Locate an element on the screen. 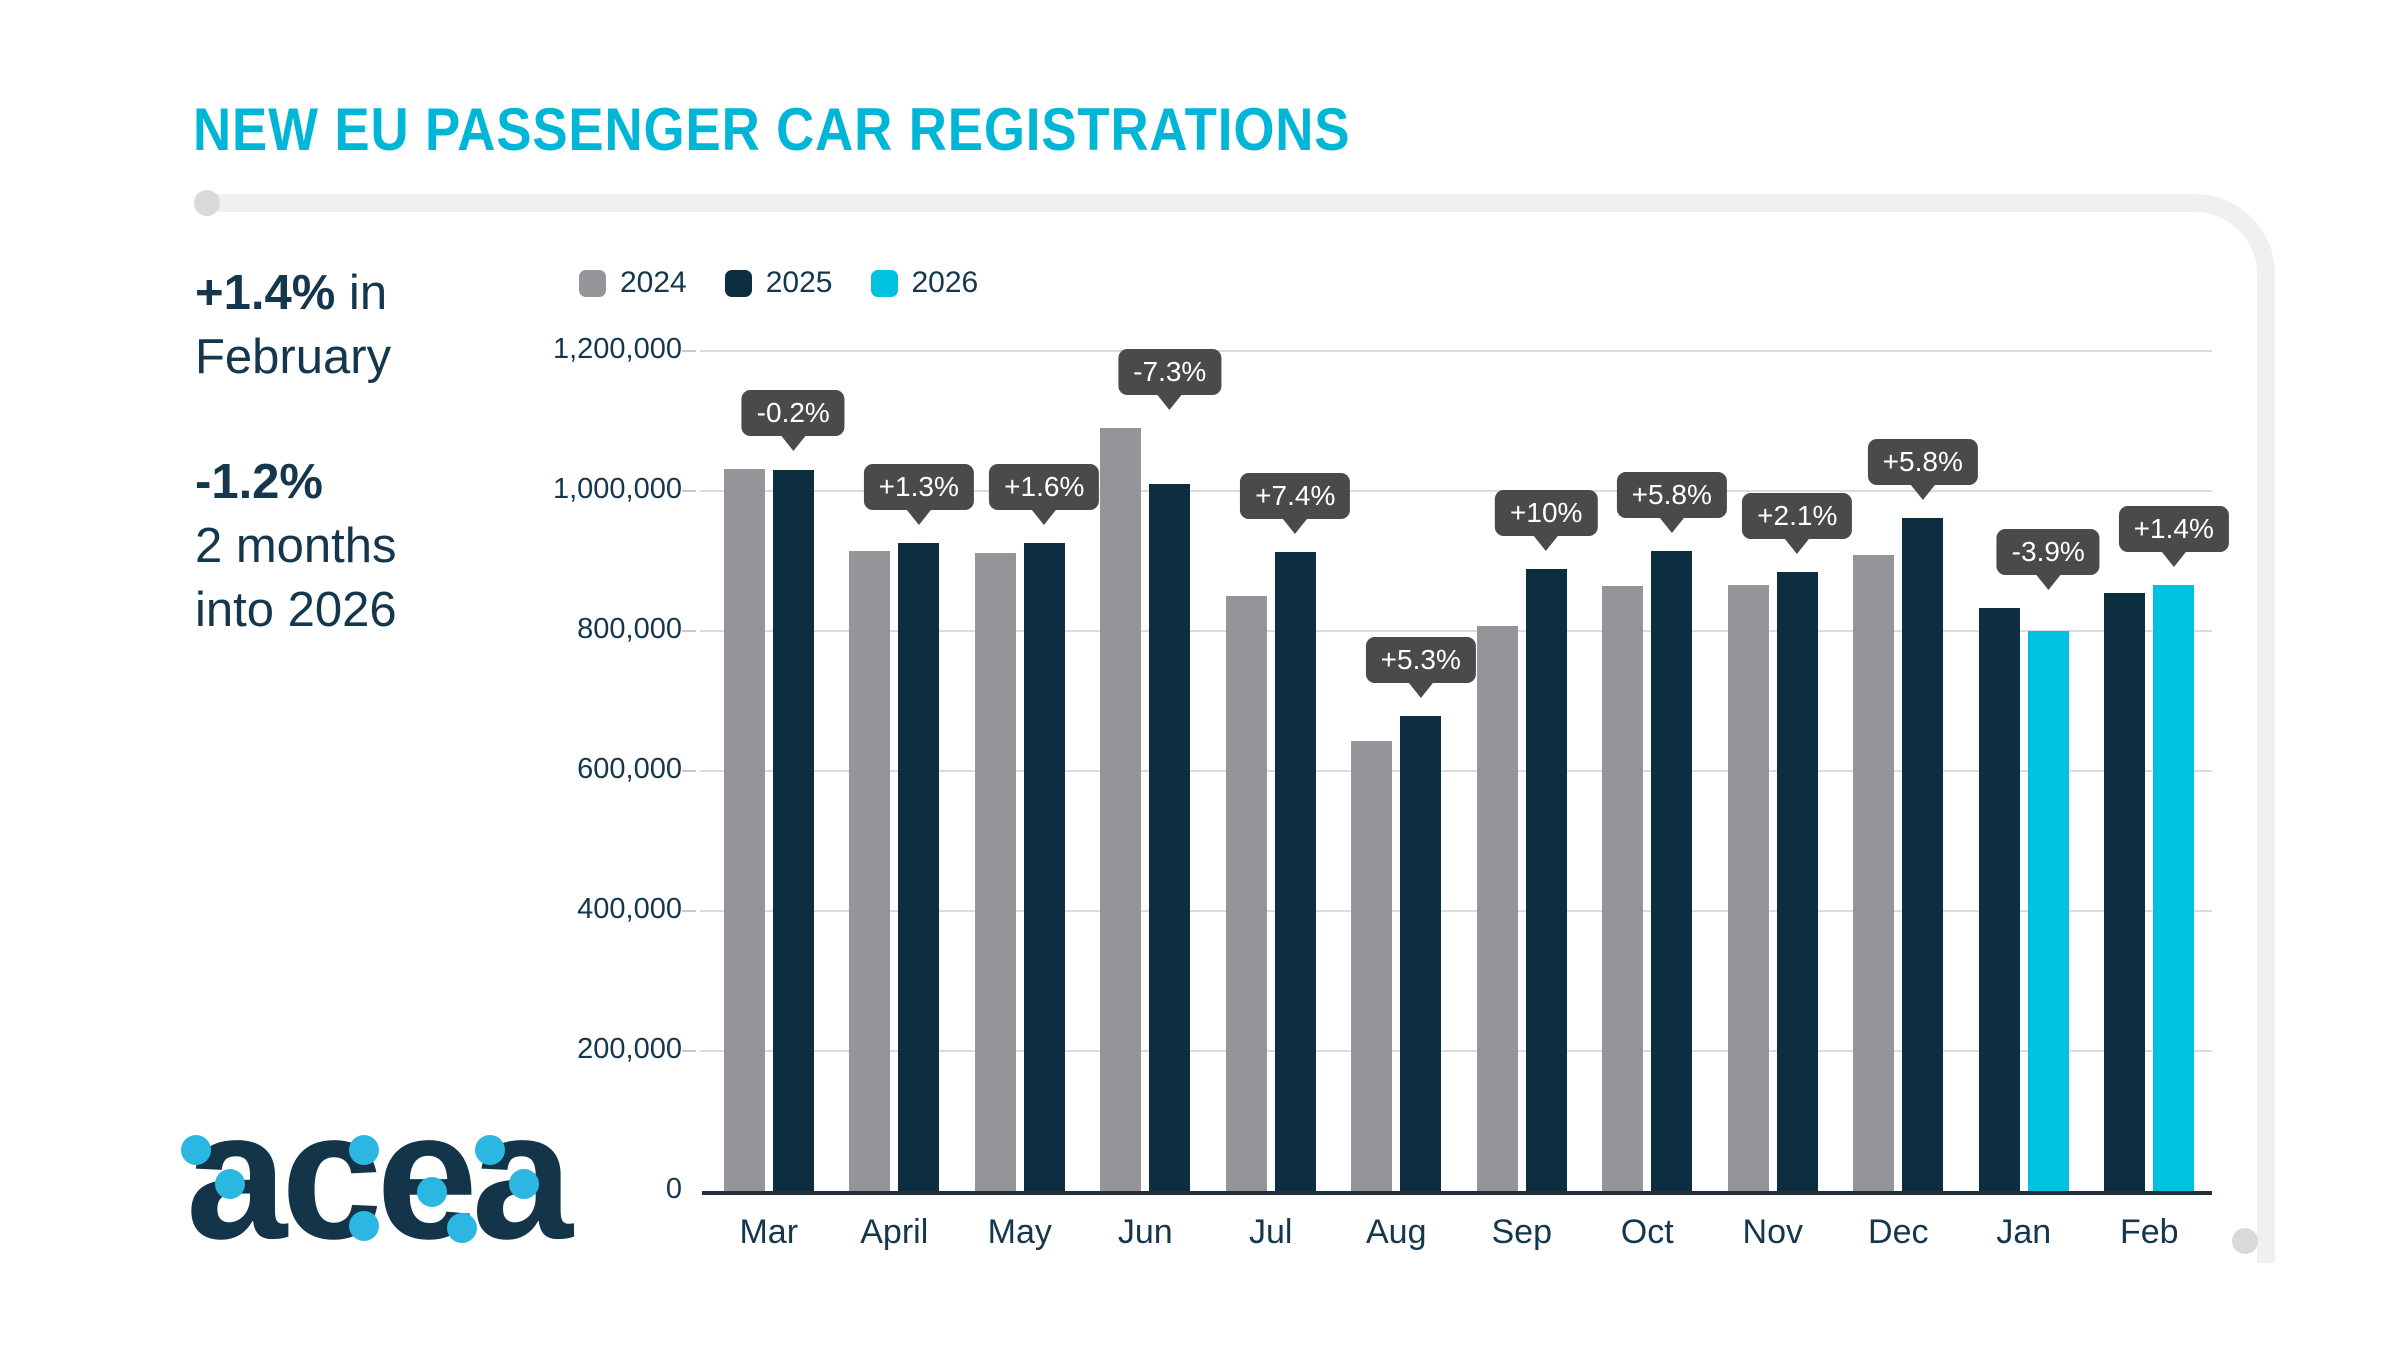 The width and height of the screenshot is (2400, 1350). x-label-oct: Oct is located at coordinates (1647, 1232).